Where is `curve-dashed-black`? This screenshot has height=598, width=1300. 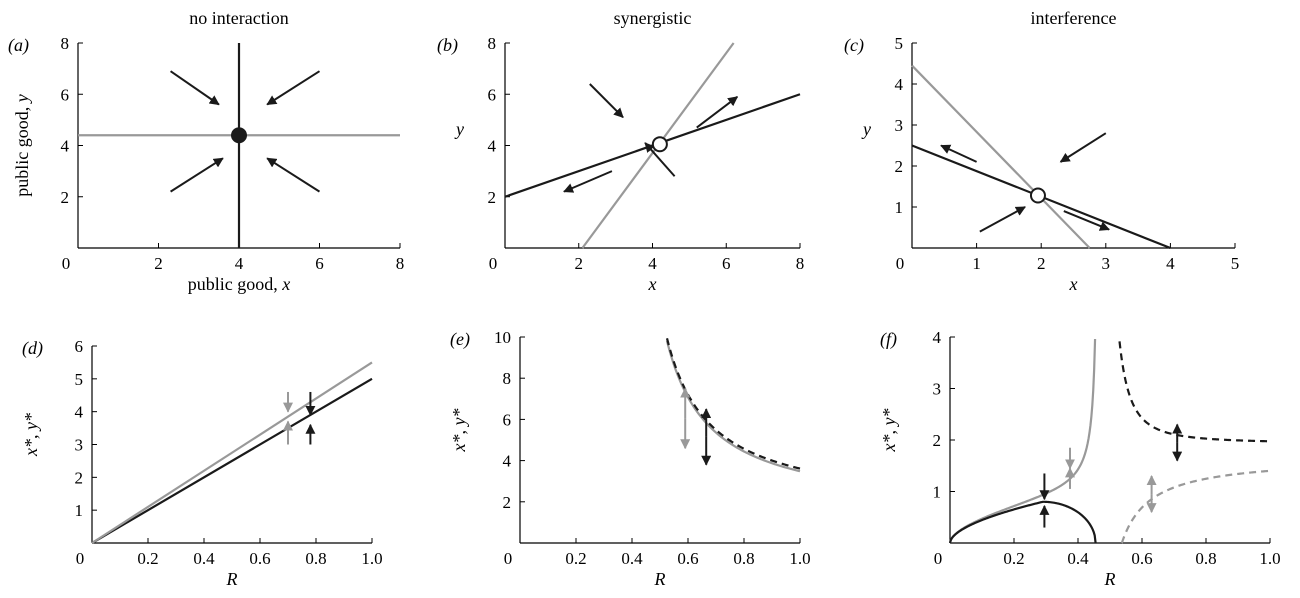
curve-dashed-black is located at coordinates (1194, 392).